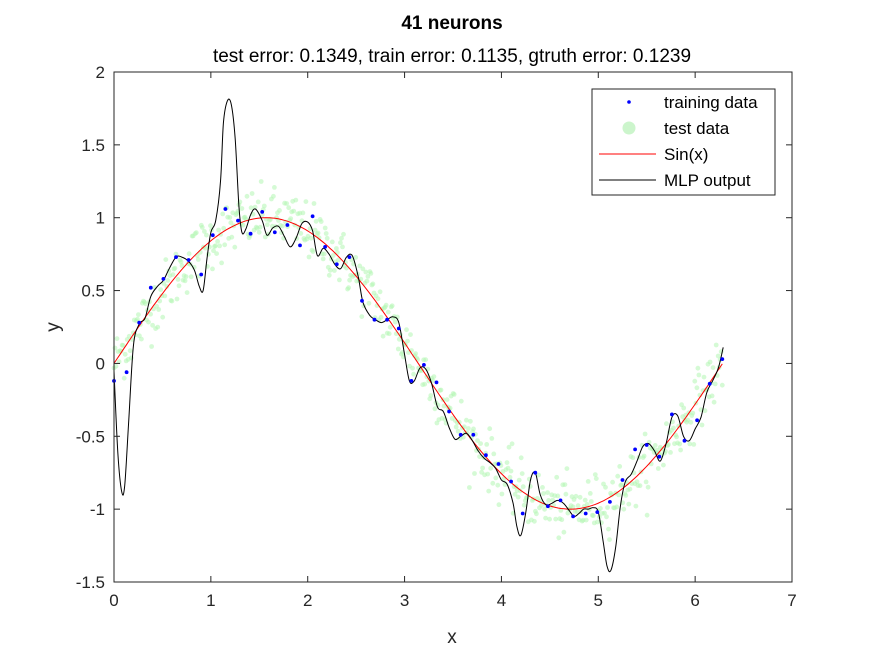 This screenshot has width=875, height=656. I want to click on x-axis-label: x, so click(452, 637).